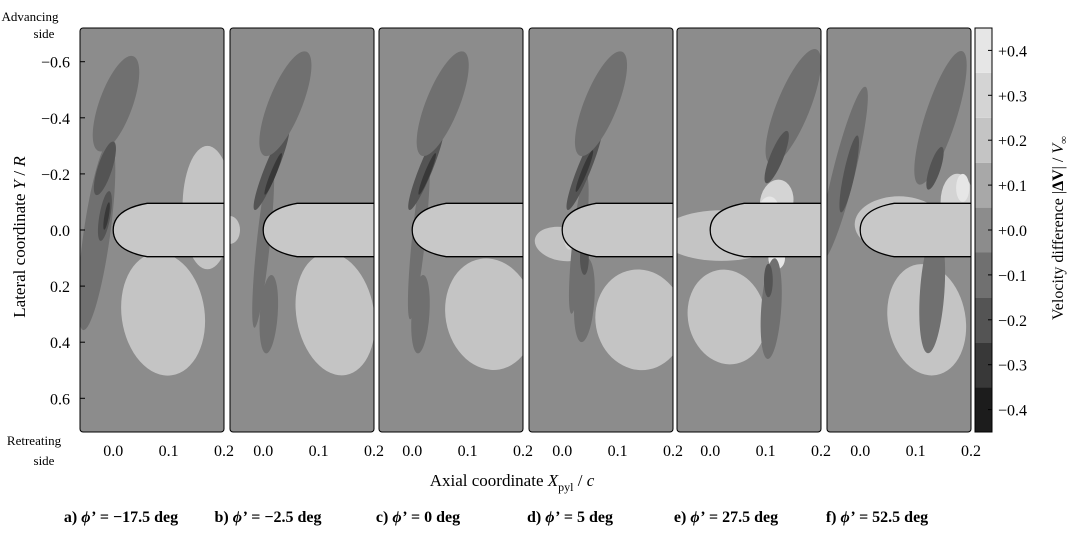  I want to click on panel-c-pylon-body, so click(467, 230).